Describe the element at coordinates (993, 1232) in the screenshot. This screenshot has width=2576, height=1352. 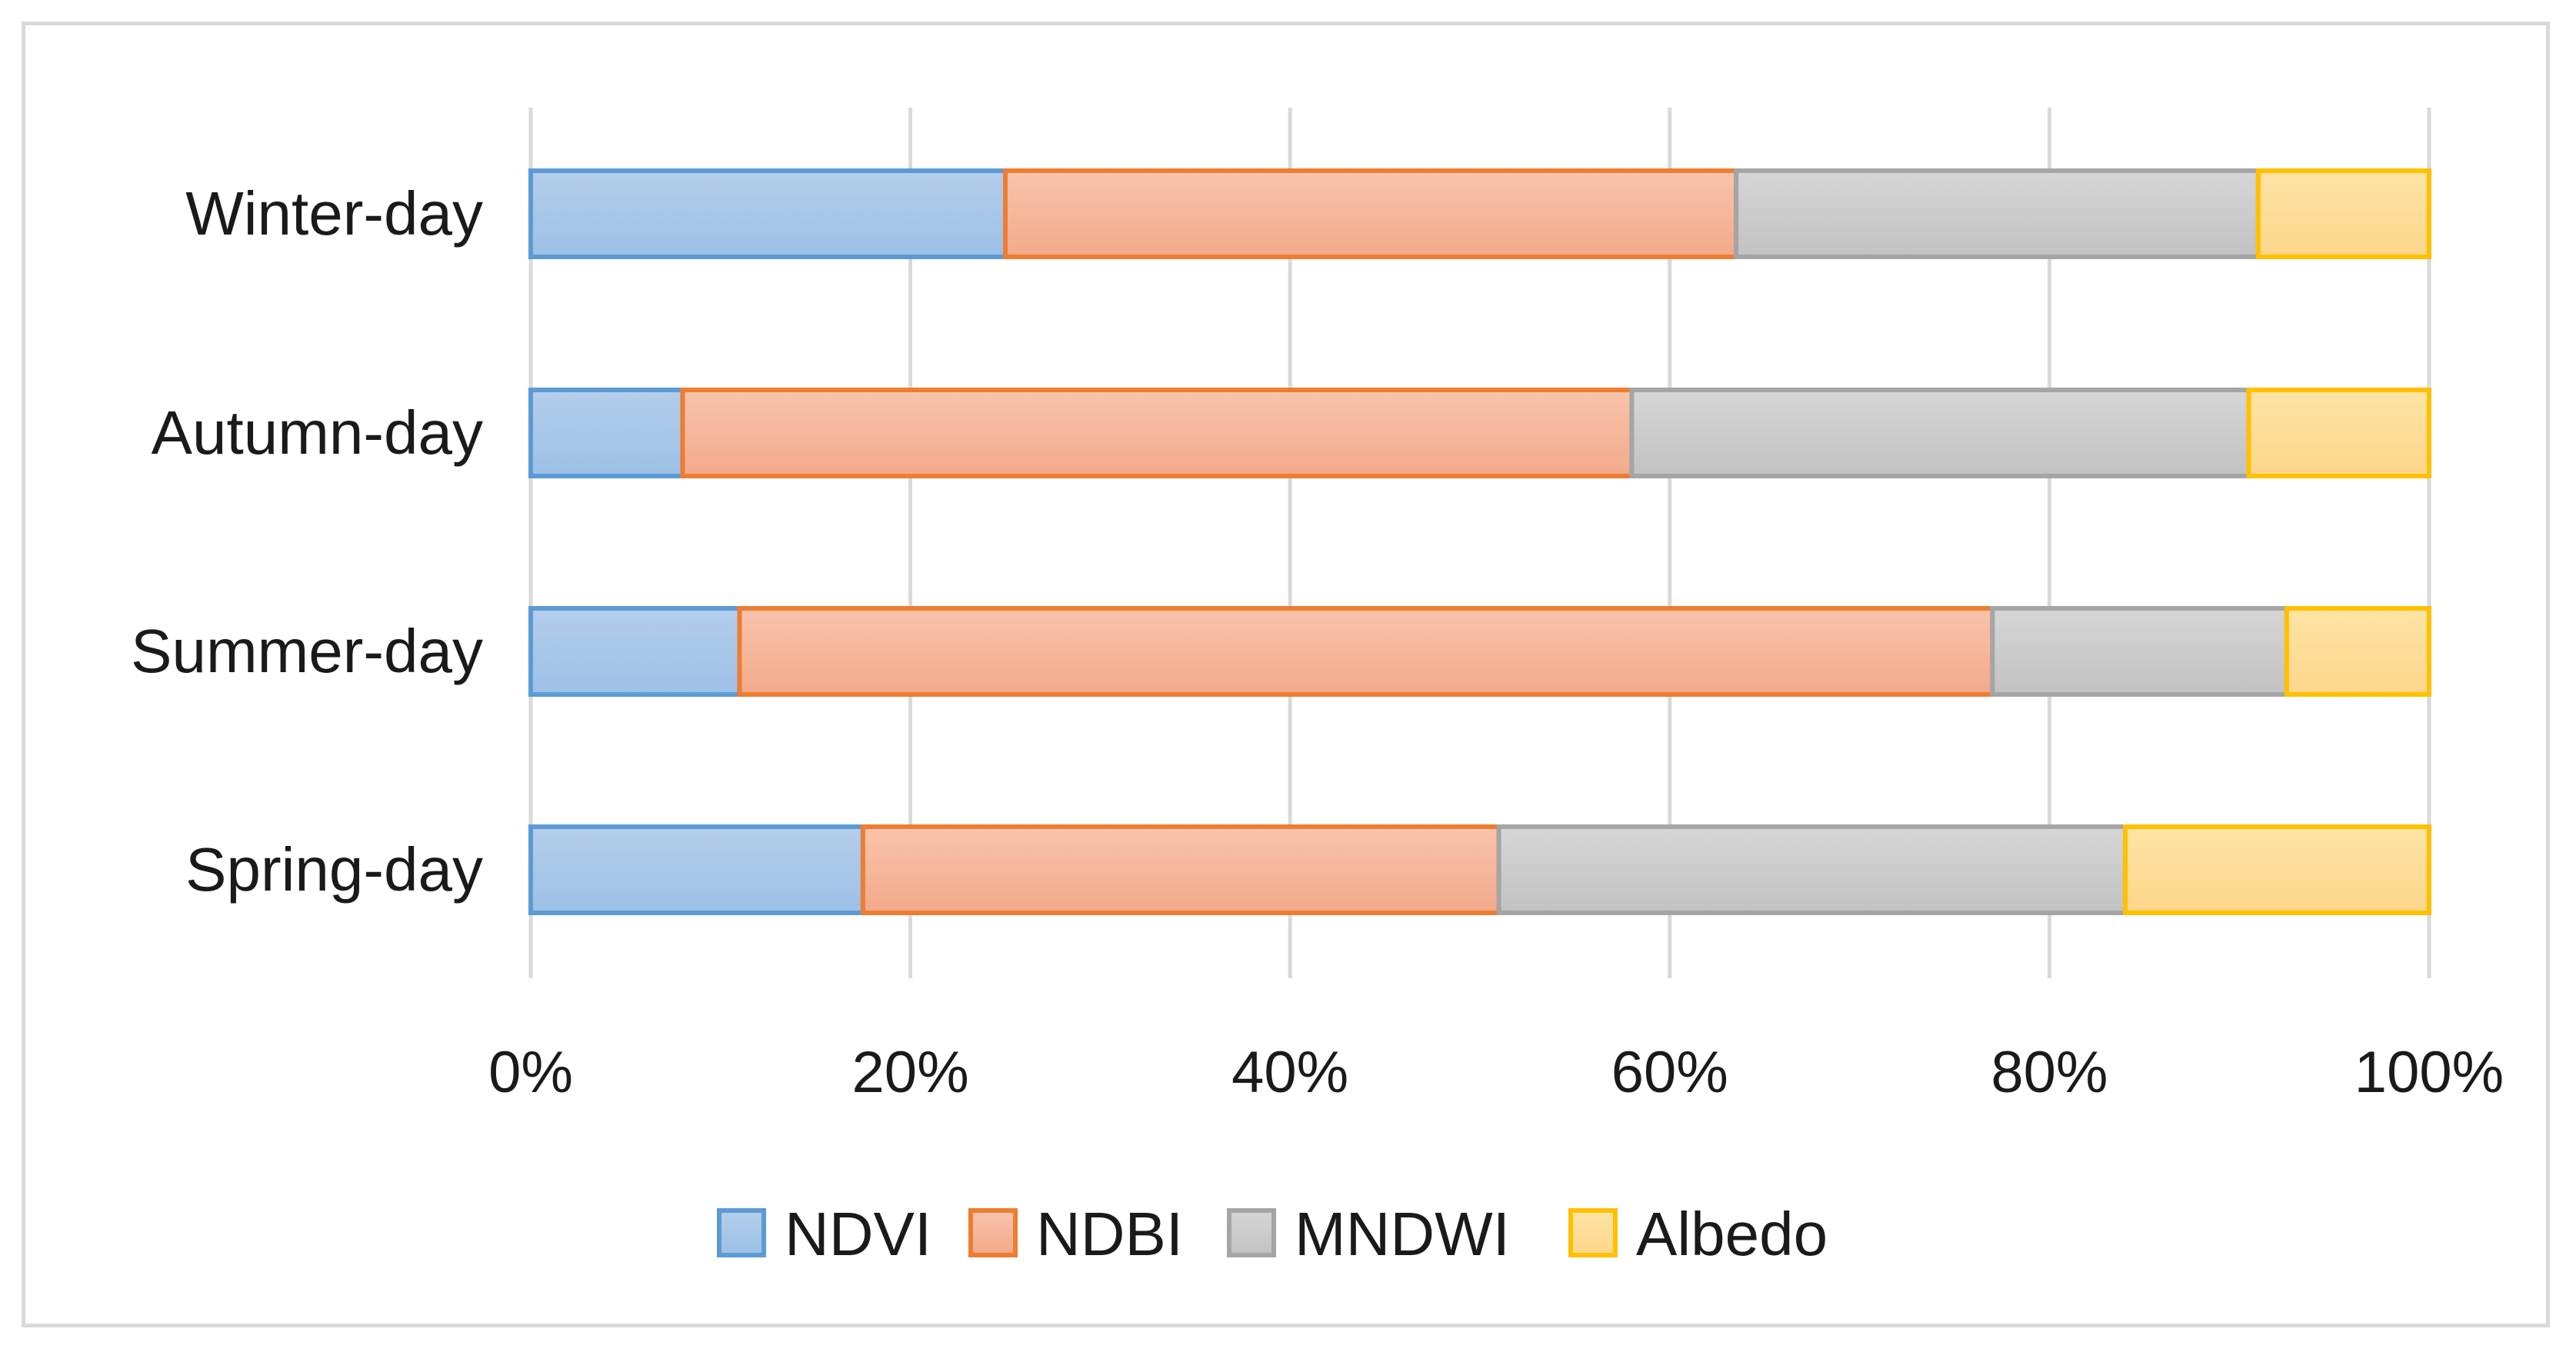
I see `legend-swatch-ndbi` at that location.